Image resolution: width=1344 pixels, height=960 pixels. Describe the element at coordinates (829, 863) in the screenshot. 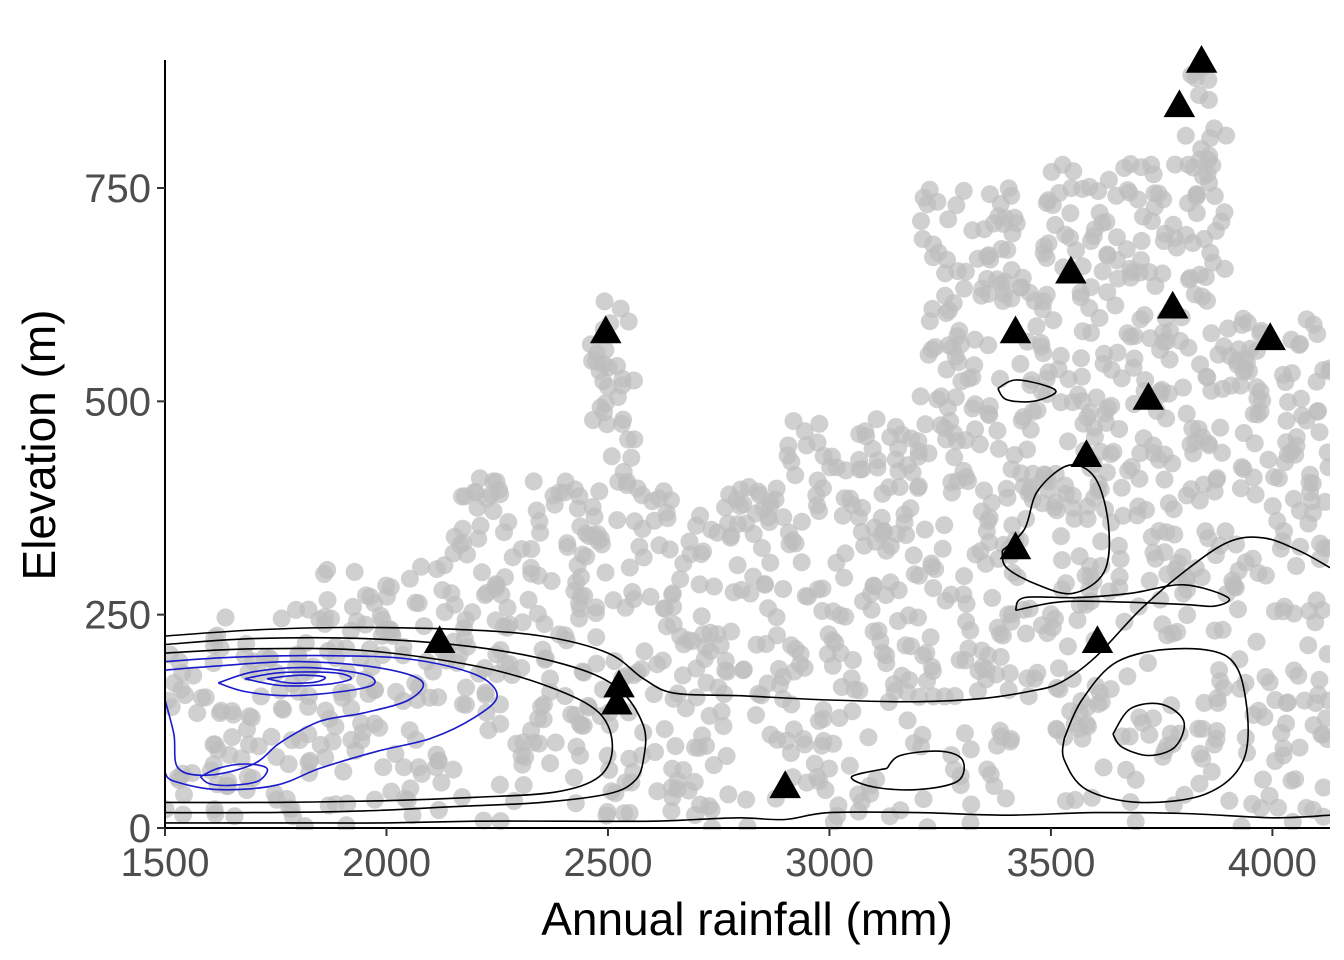

I see `x-tick-label: 3000` at that location.